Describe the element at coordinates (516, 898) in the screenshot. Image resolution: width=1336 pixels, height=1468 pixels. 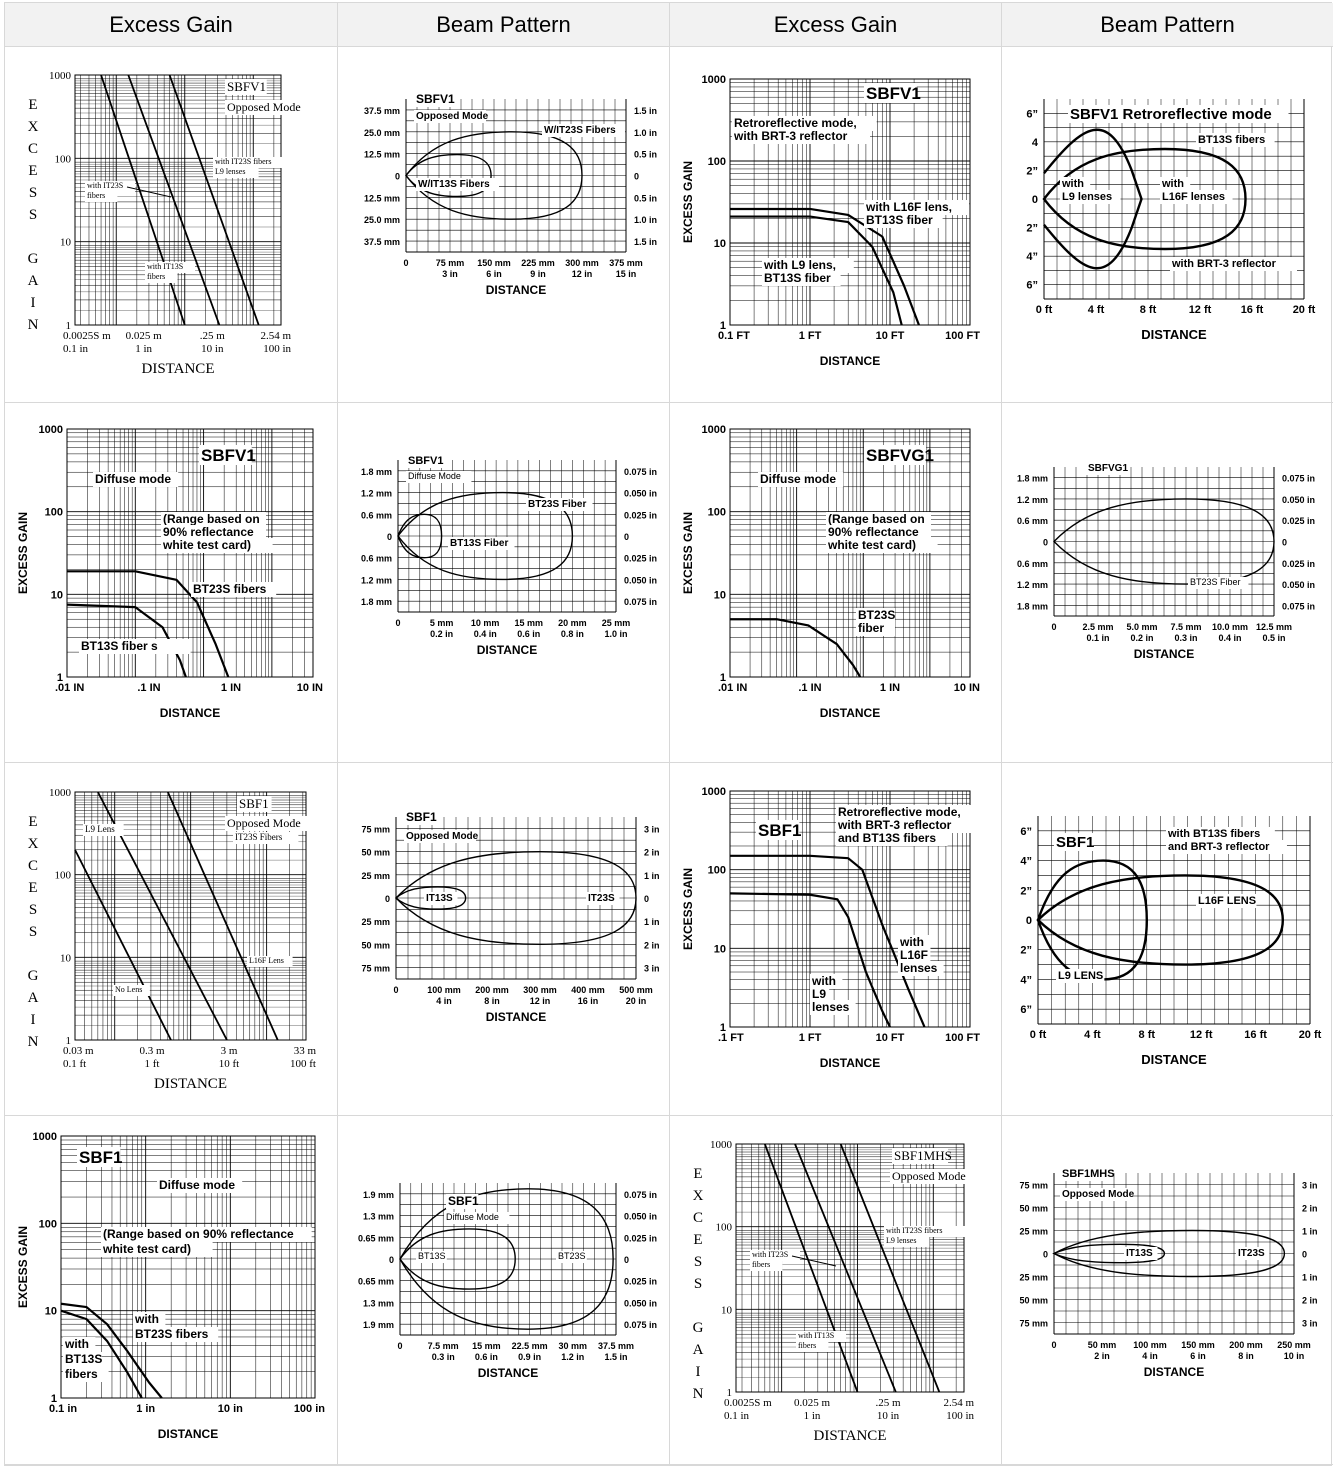
I see `gridlines` at that location.